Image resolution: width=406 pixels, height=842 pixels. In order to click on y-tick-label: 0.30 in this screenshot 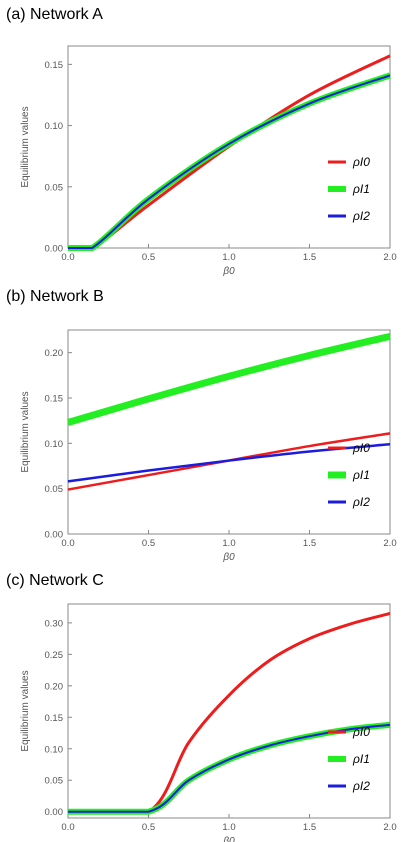, I will do `click(54, 623)`.